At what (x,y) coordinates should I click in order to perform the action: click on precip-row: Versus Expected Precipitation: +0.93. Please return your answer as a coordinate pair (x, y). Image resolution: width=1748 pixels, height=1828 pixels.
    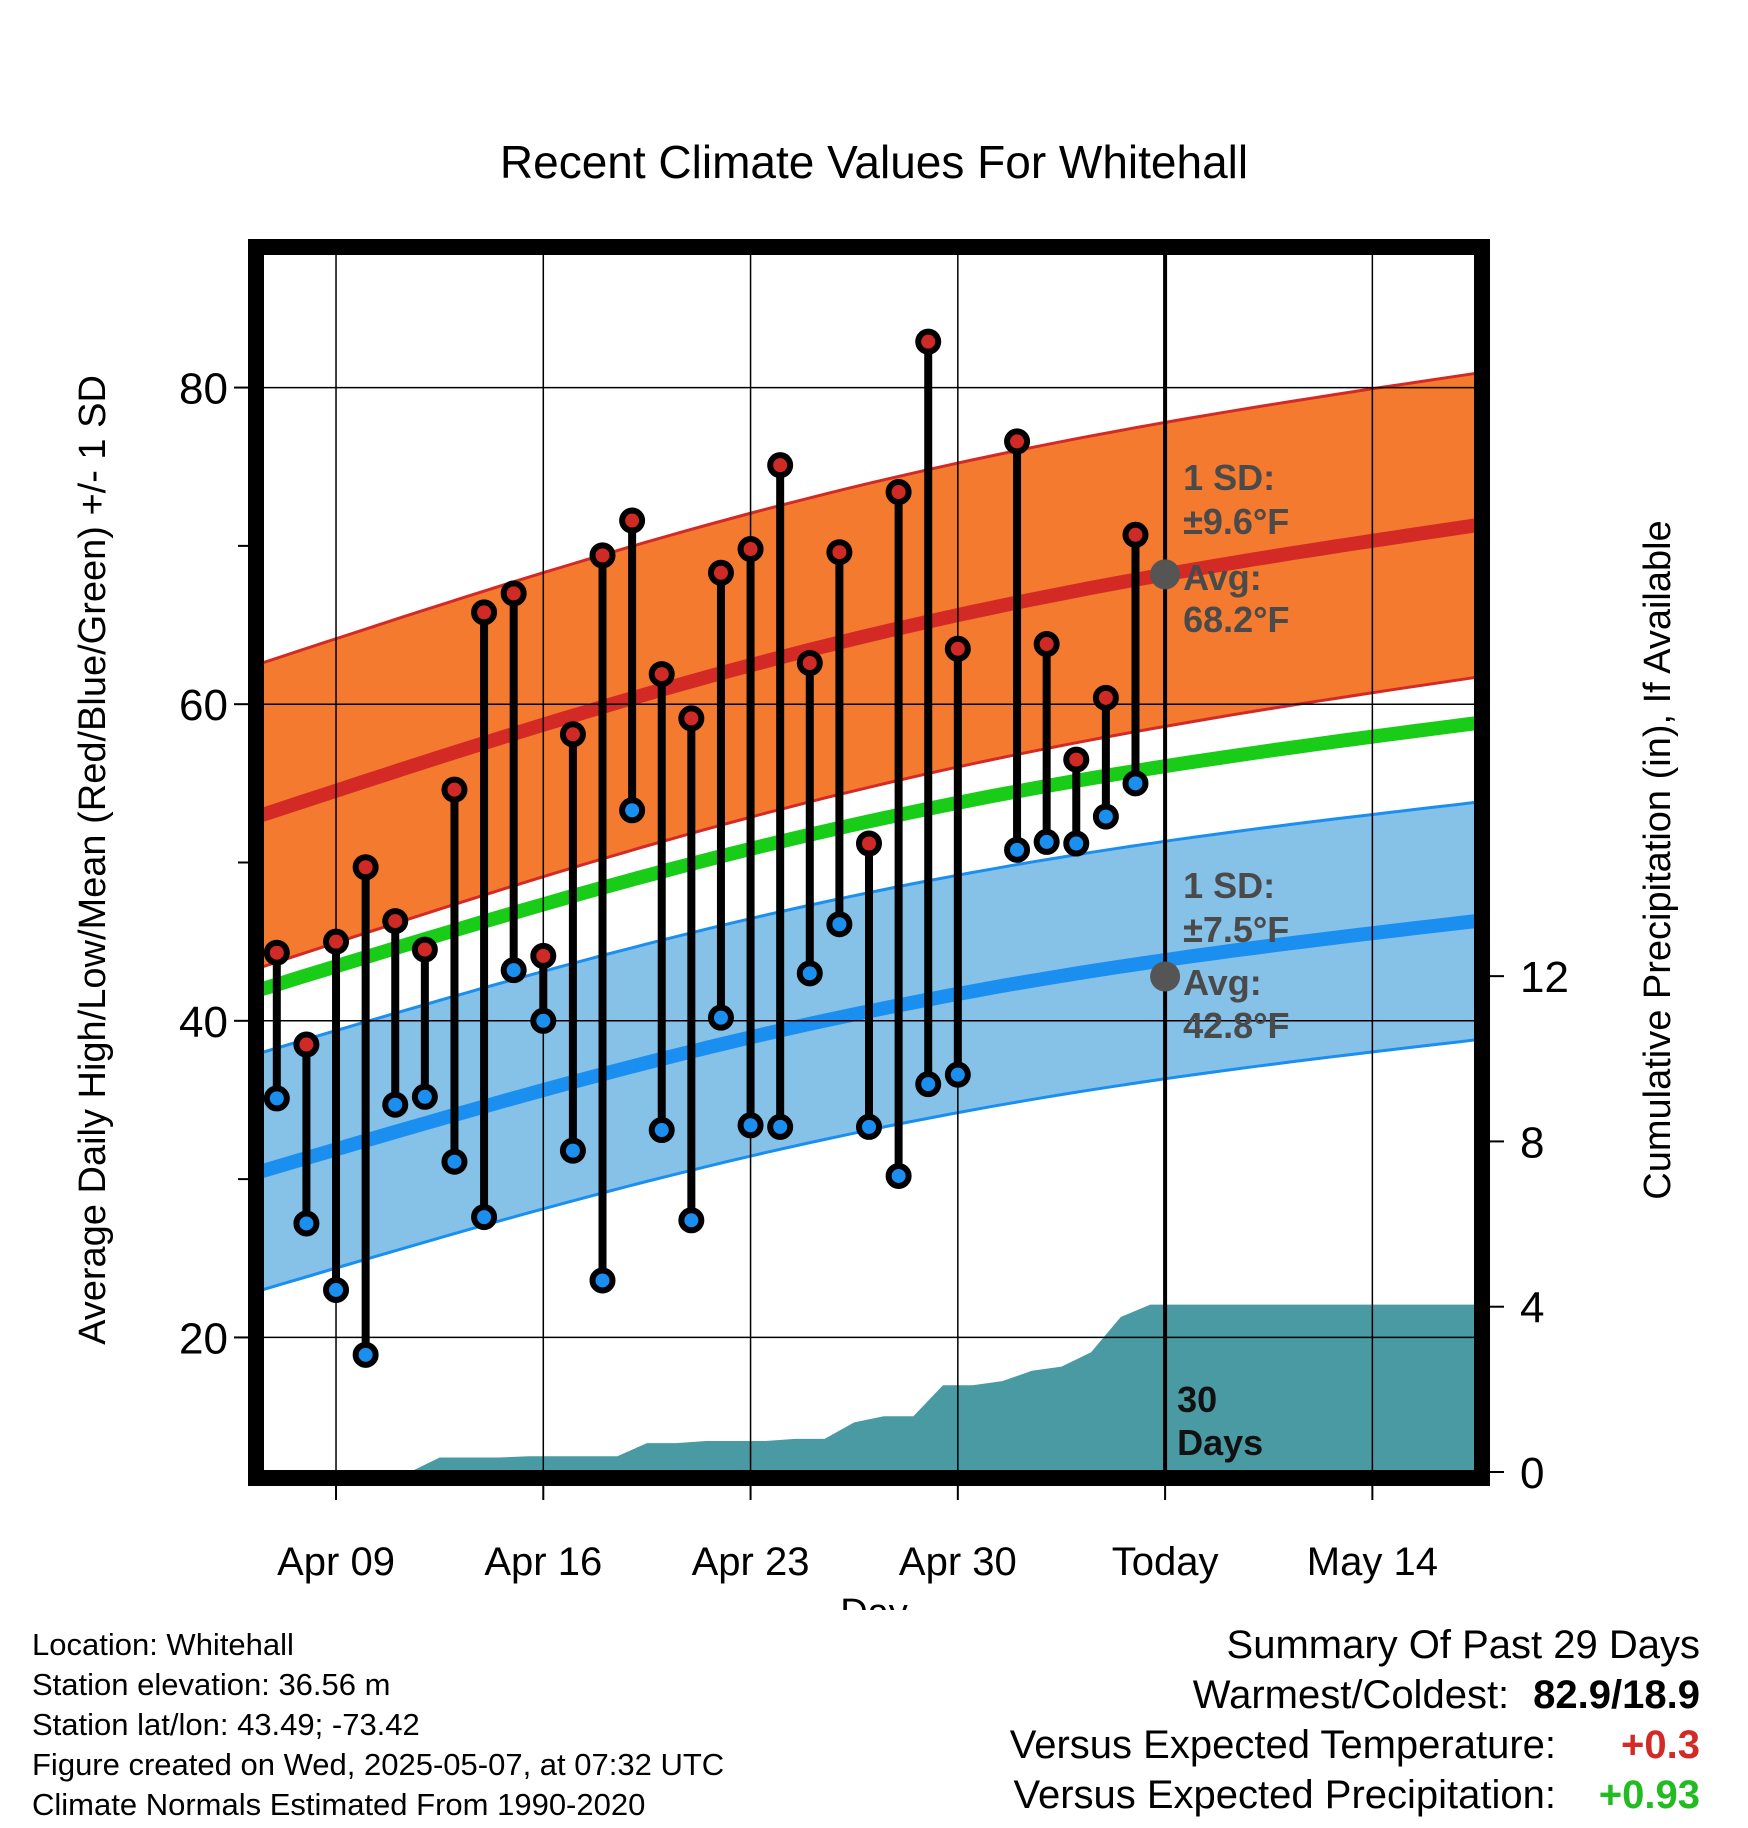
    Looking at the image, I should click on (1355, 1795).